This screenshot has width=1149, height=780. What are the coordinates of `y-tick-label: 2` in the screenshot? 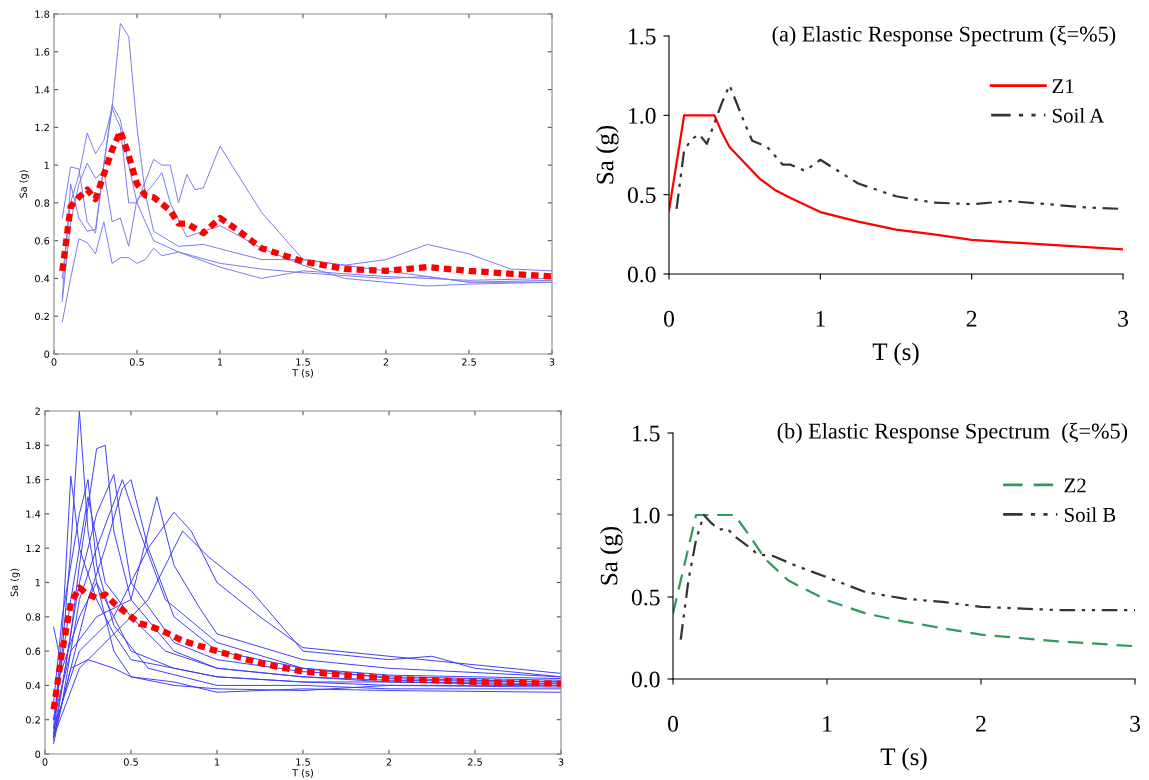 It's located at (37, 411).